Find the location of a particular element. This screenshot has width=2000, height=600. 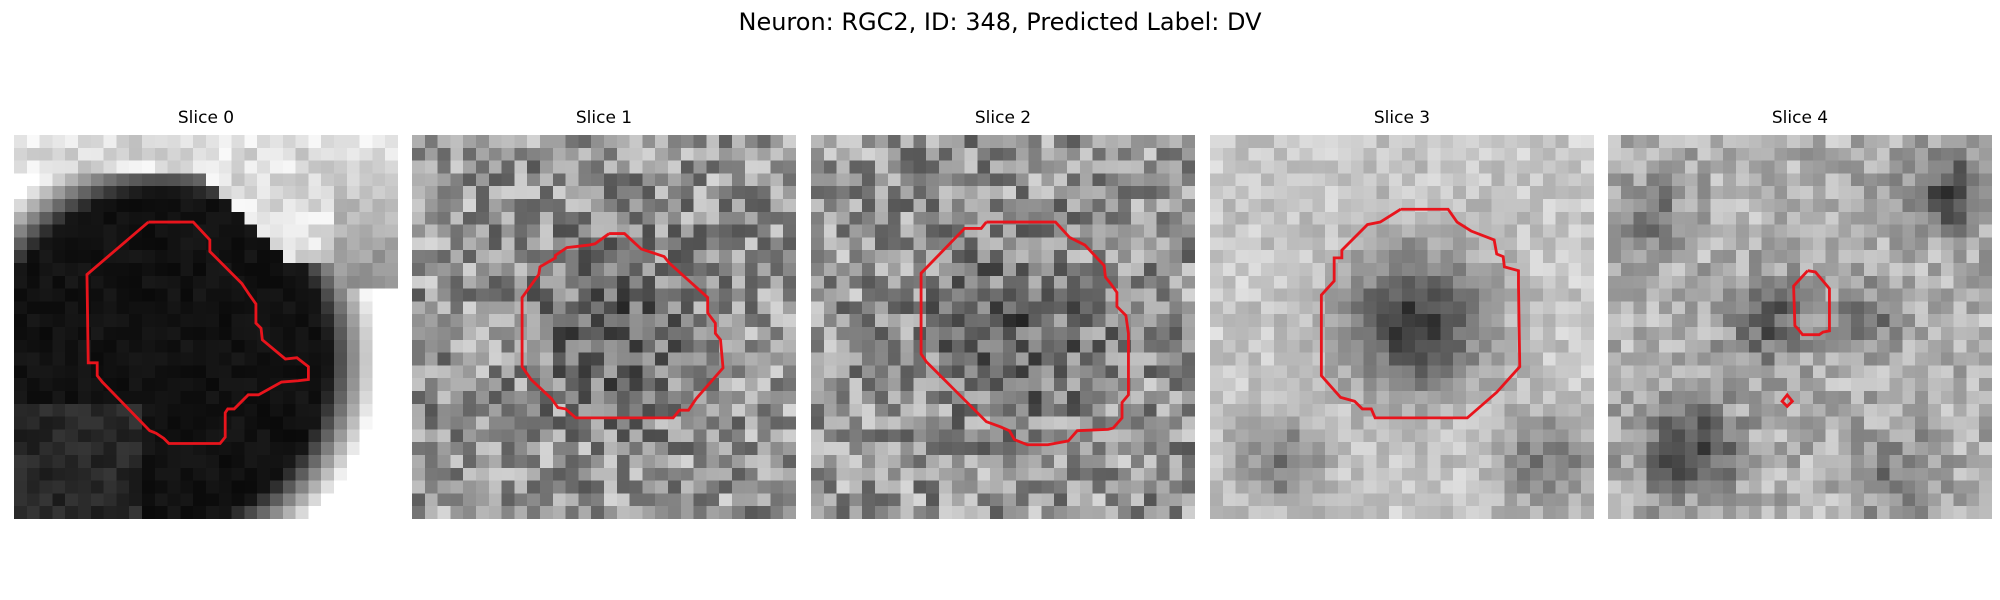

slice-4-contour-lower is located at coordinates (1787, 400).